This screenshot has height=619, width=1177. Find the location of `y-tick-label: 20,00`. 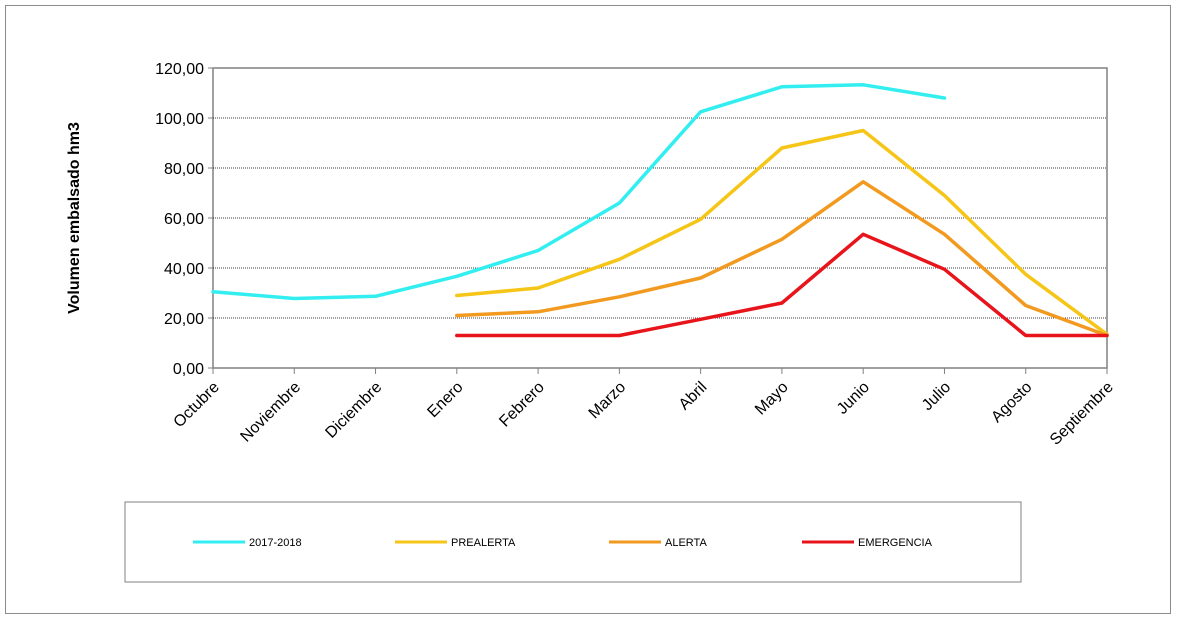

y-tick-label: 20,00 is located at coordinates (184, 319).